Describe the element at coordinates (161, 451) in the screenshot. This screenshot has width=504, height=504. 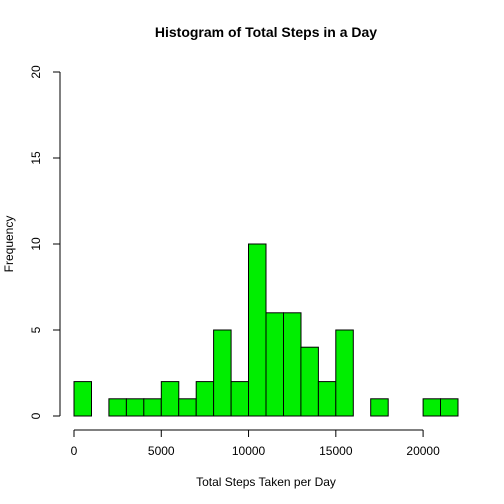
I see `x-tick-label: 5000` at that location.